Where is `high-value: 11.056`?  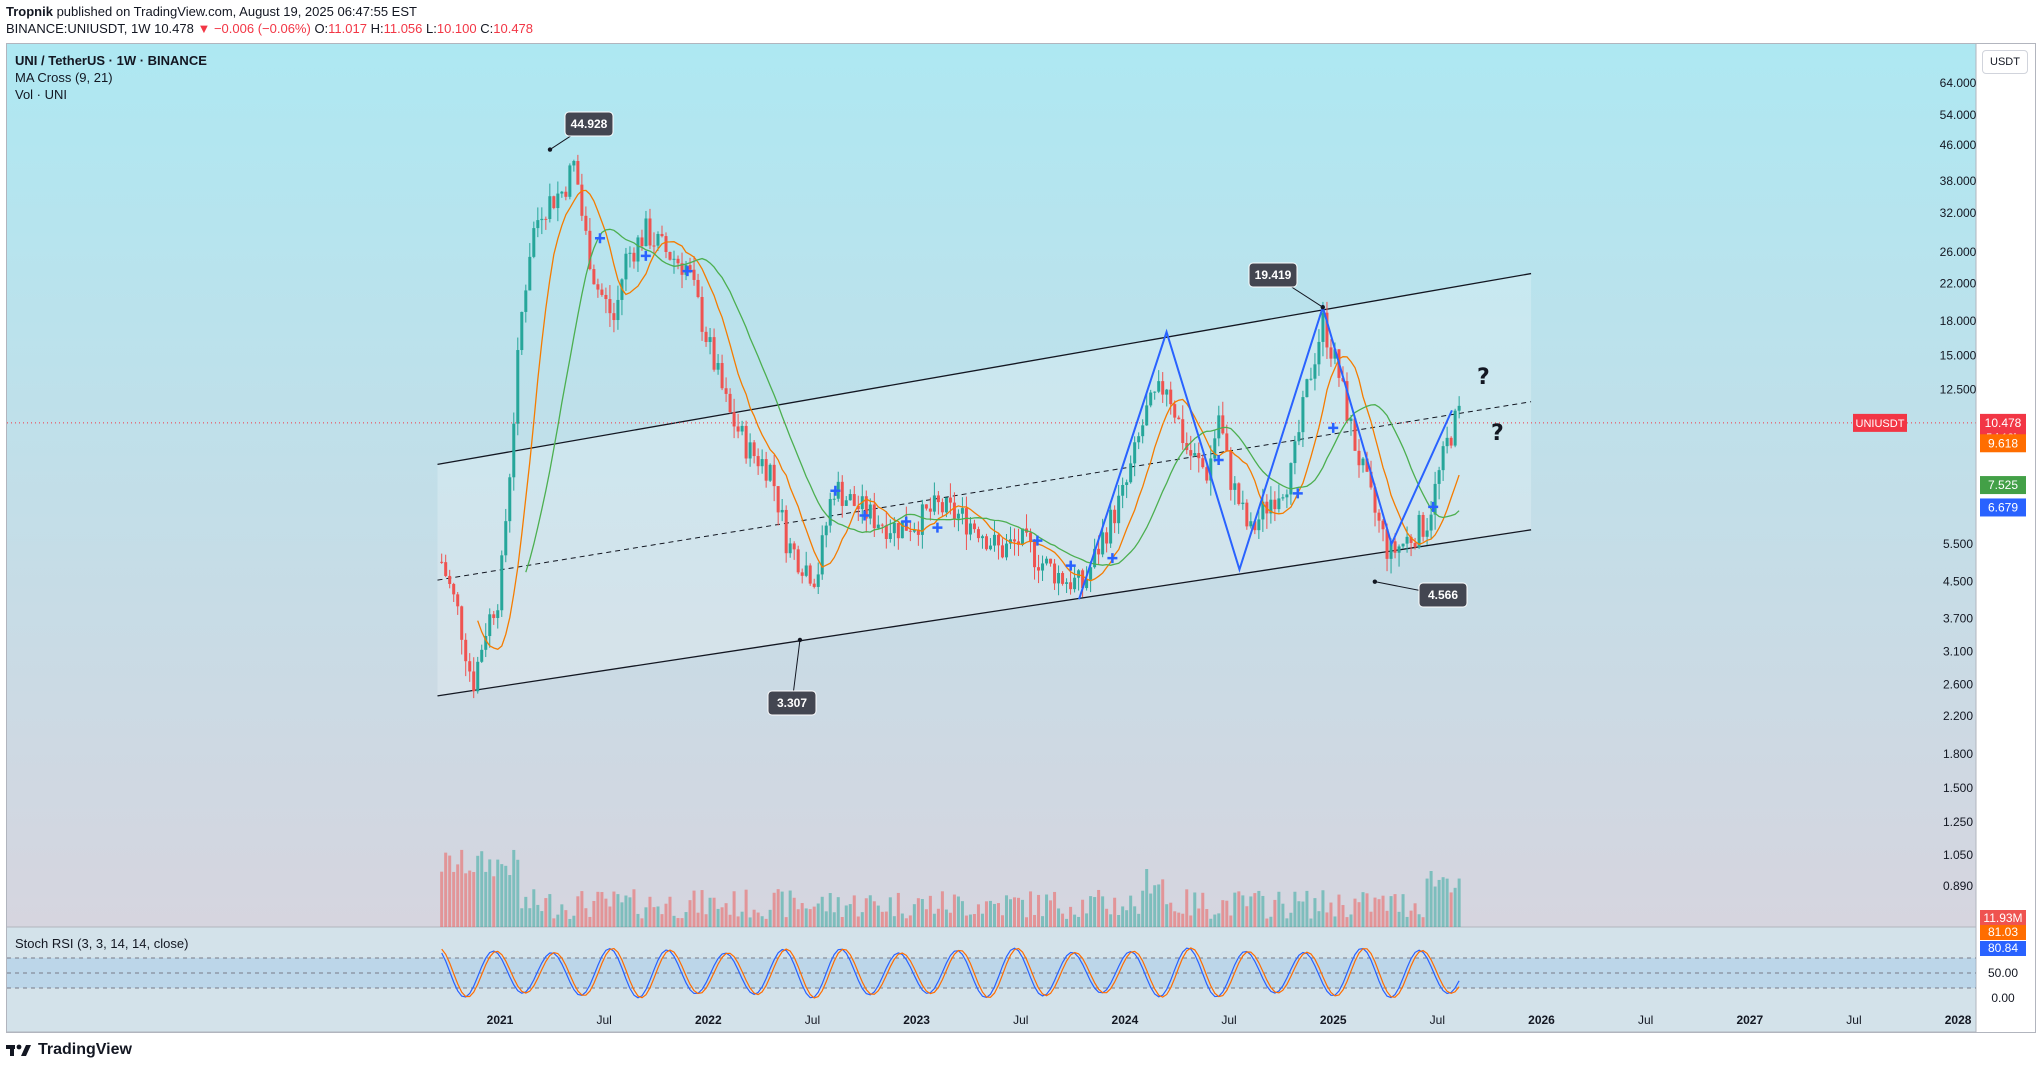 high-value: 11.056 is located at coordinates (403, 28).